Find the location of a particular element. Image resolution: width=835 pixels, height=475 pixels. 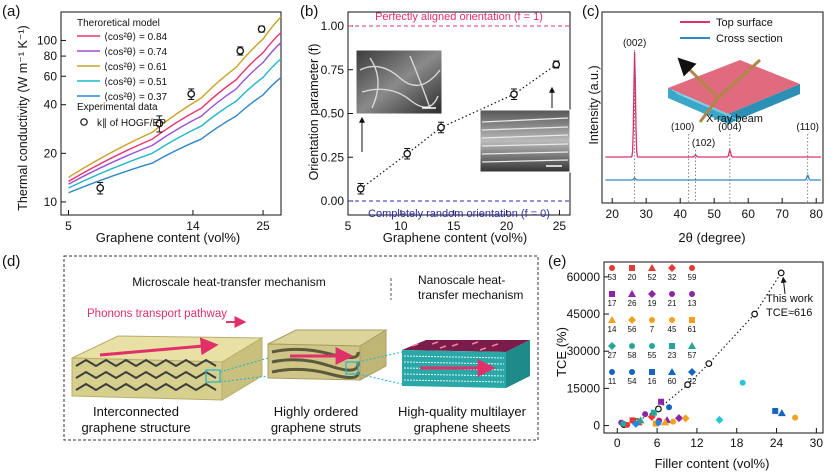

legend-ref-number: 57 is located at coordinates (692, 355).